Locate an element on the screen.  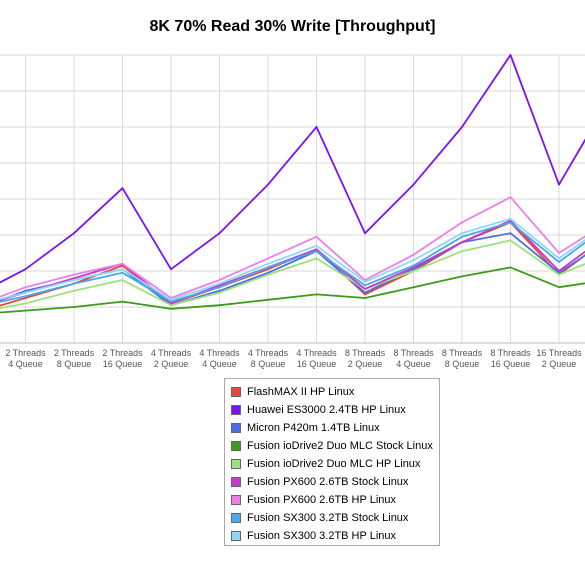
legend-item: Fusion PX600 2.6TB Stock Linux is located at coordinates (335, 482).